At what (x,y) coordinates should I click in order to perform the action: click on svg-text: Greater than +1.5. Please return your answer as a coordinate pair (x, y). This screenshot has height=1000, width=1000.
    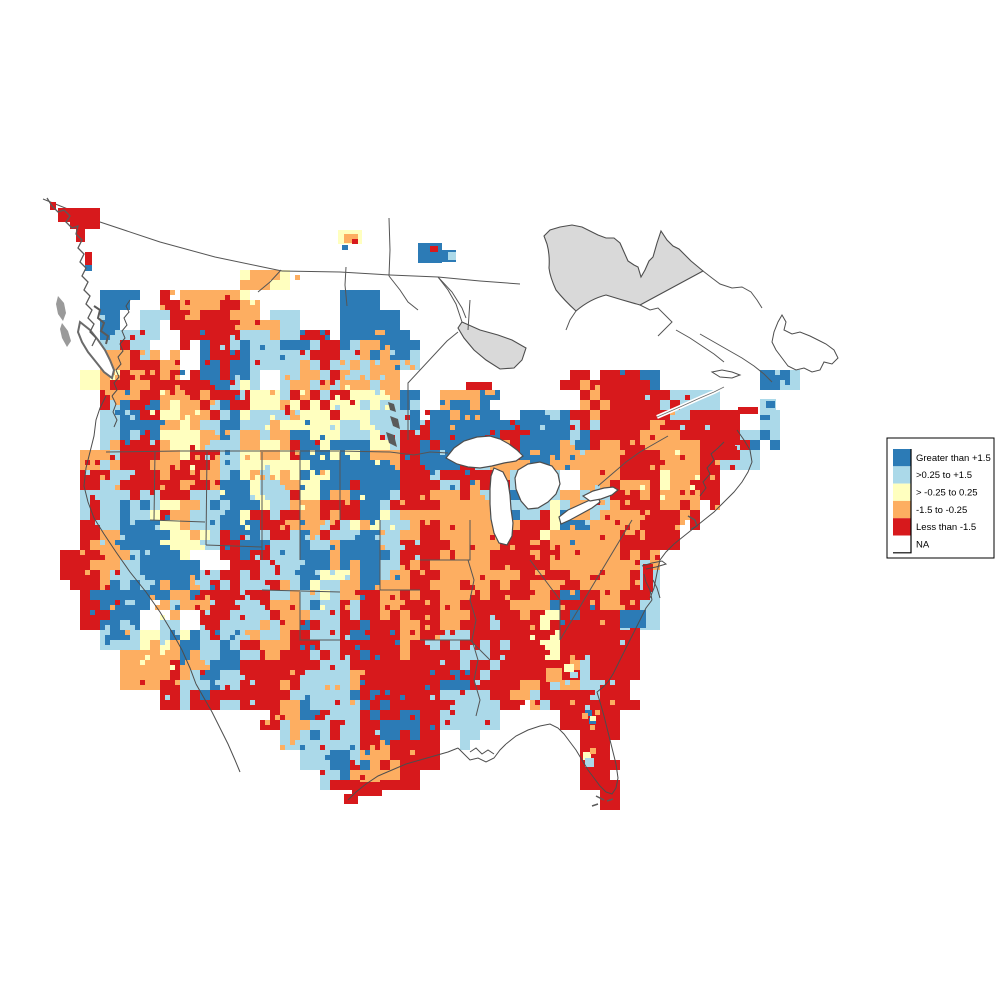
    Looking at the image, I should click on (953, 458).